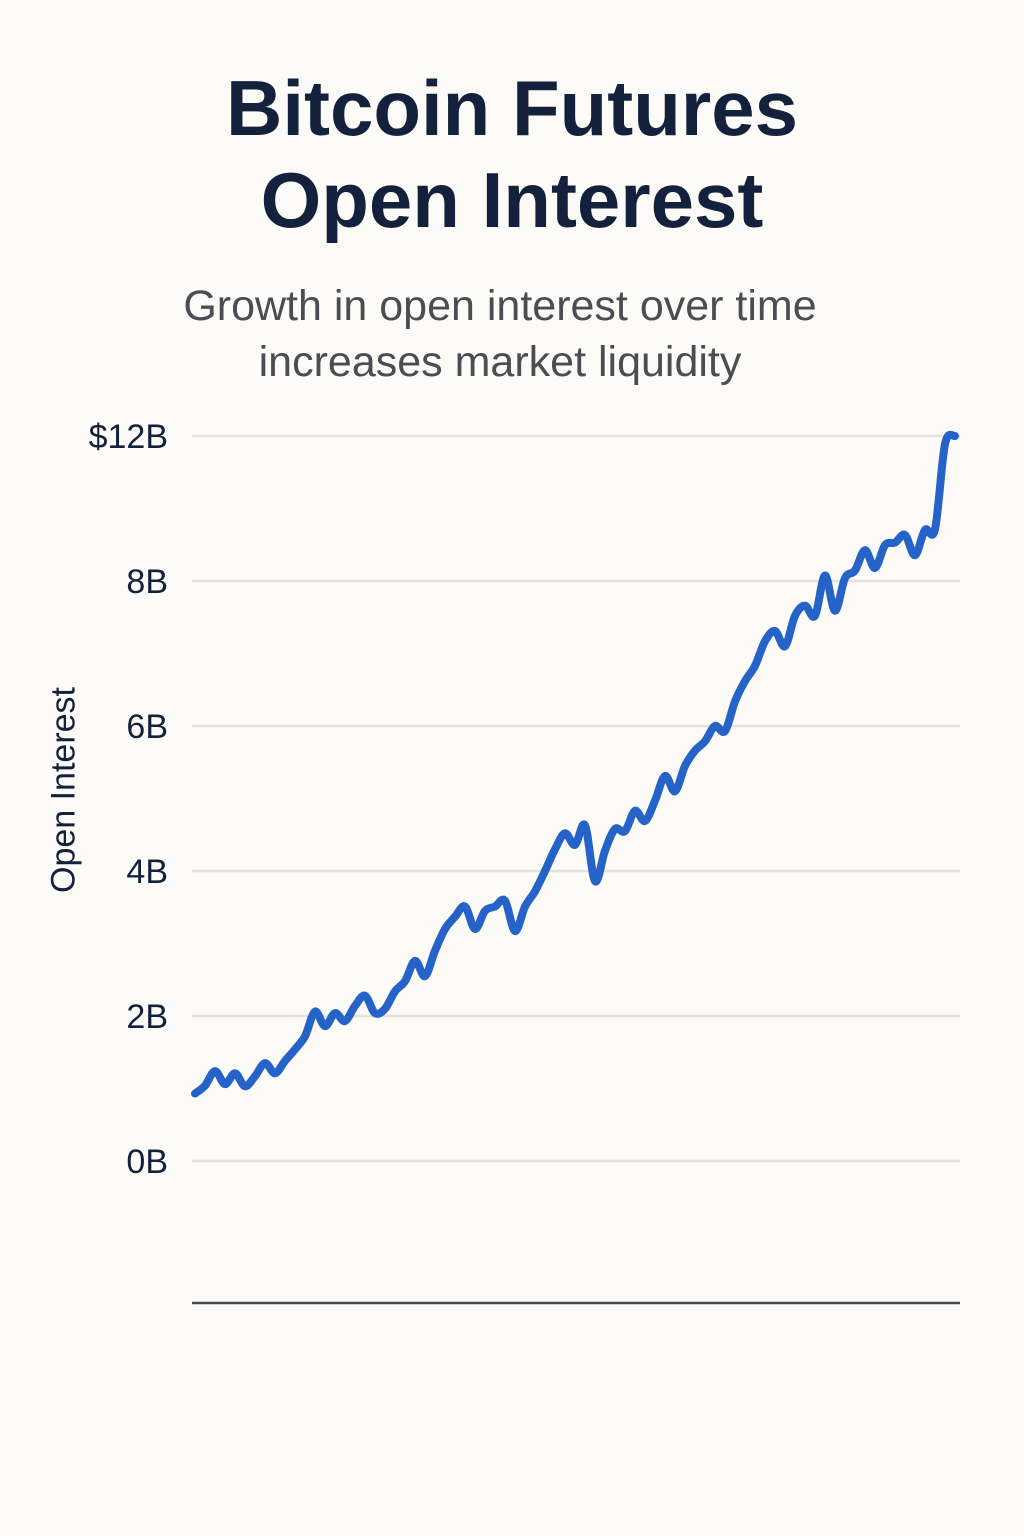  I want to click on y-tick-label: 2B, so click(147, 1017).